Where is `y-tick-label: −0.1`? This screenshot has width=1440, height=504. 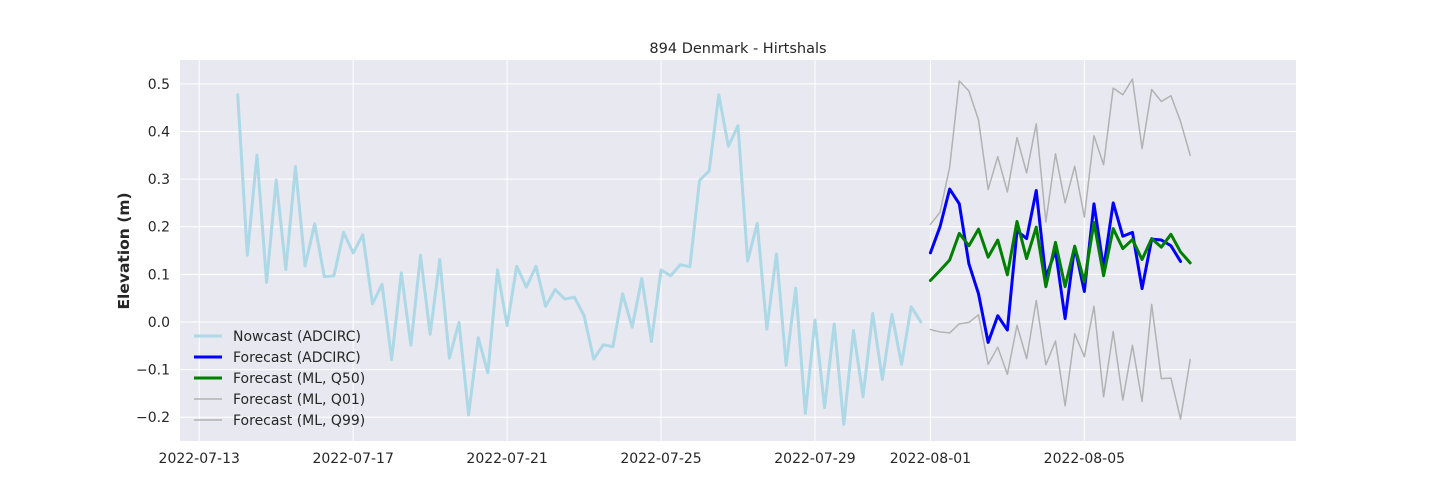 y-tick-label: −0.1 is located at coordinates (153, 371).